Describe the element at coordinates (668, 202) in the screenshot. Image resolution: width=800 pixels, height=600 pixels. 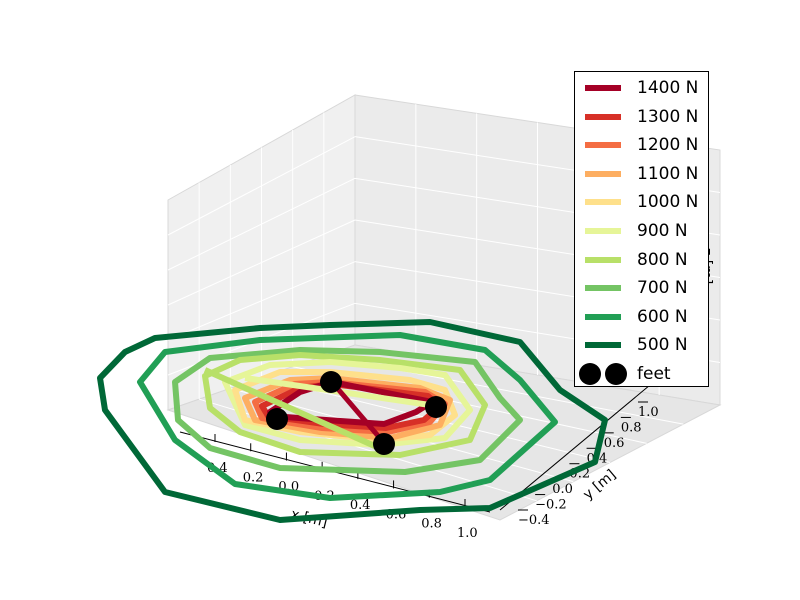
I see `legend-label: 1000 N` at that location.